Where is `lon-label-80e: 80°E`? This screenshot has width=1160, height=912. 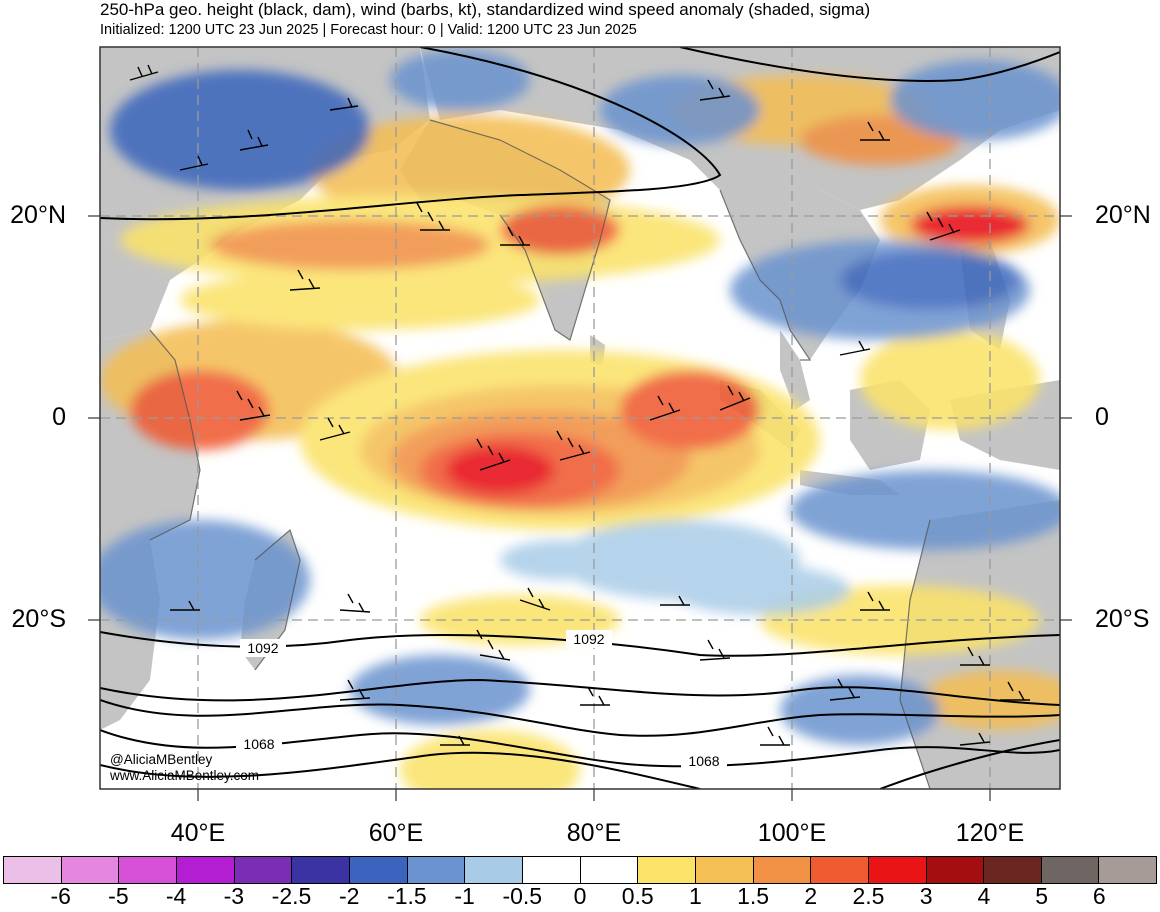 lon-label-80e: 80°E is located at coordinates (594, 833).